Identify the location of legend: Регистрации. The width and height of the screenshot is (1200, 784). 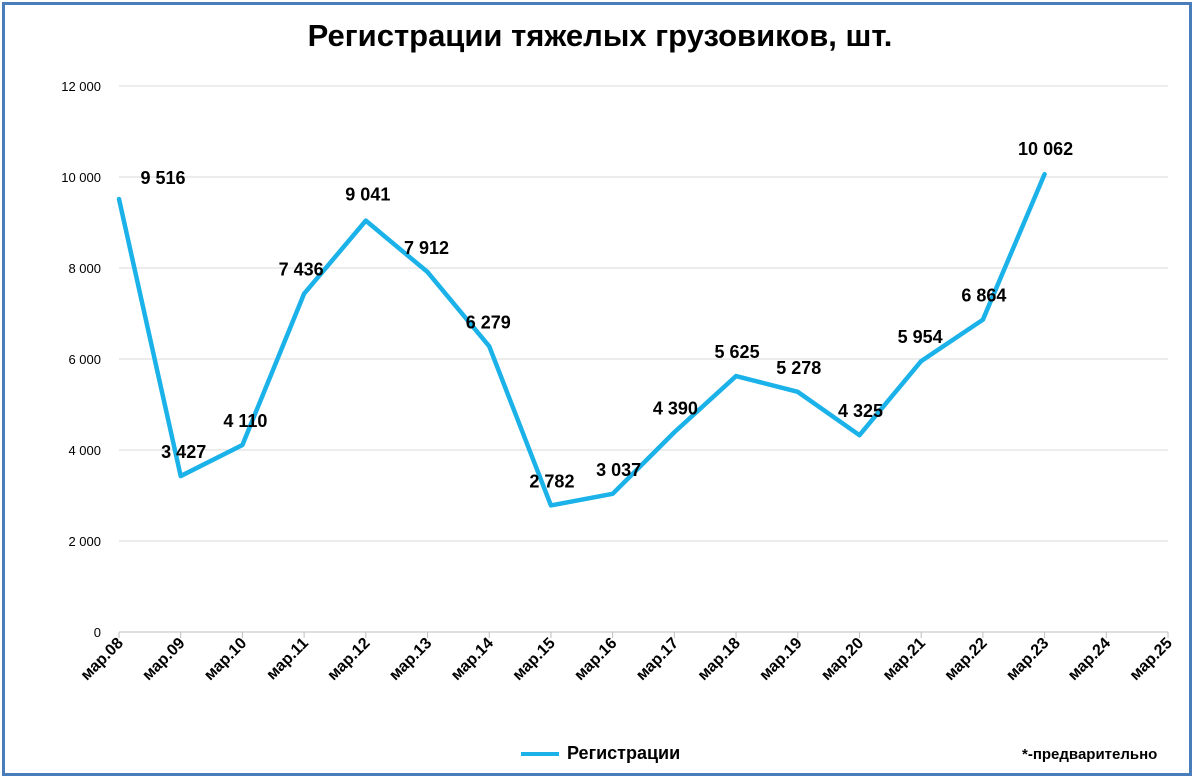
(600, 753).